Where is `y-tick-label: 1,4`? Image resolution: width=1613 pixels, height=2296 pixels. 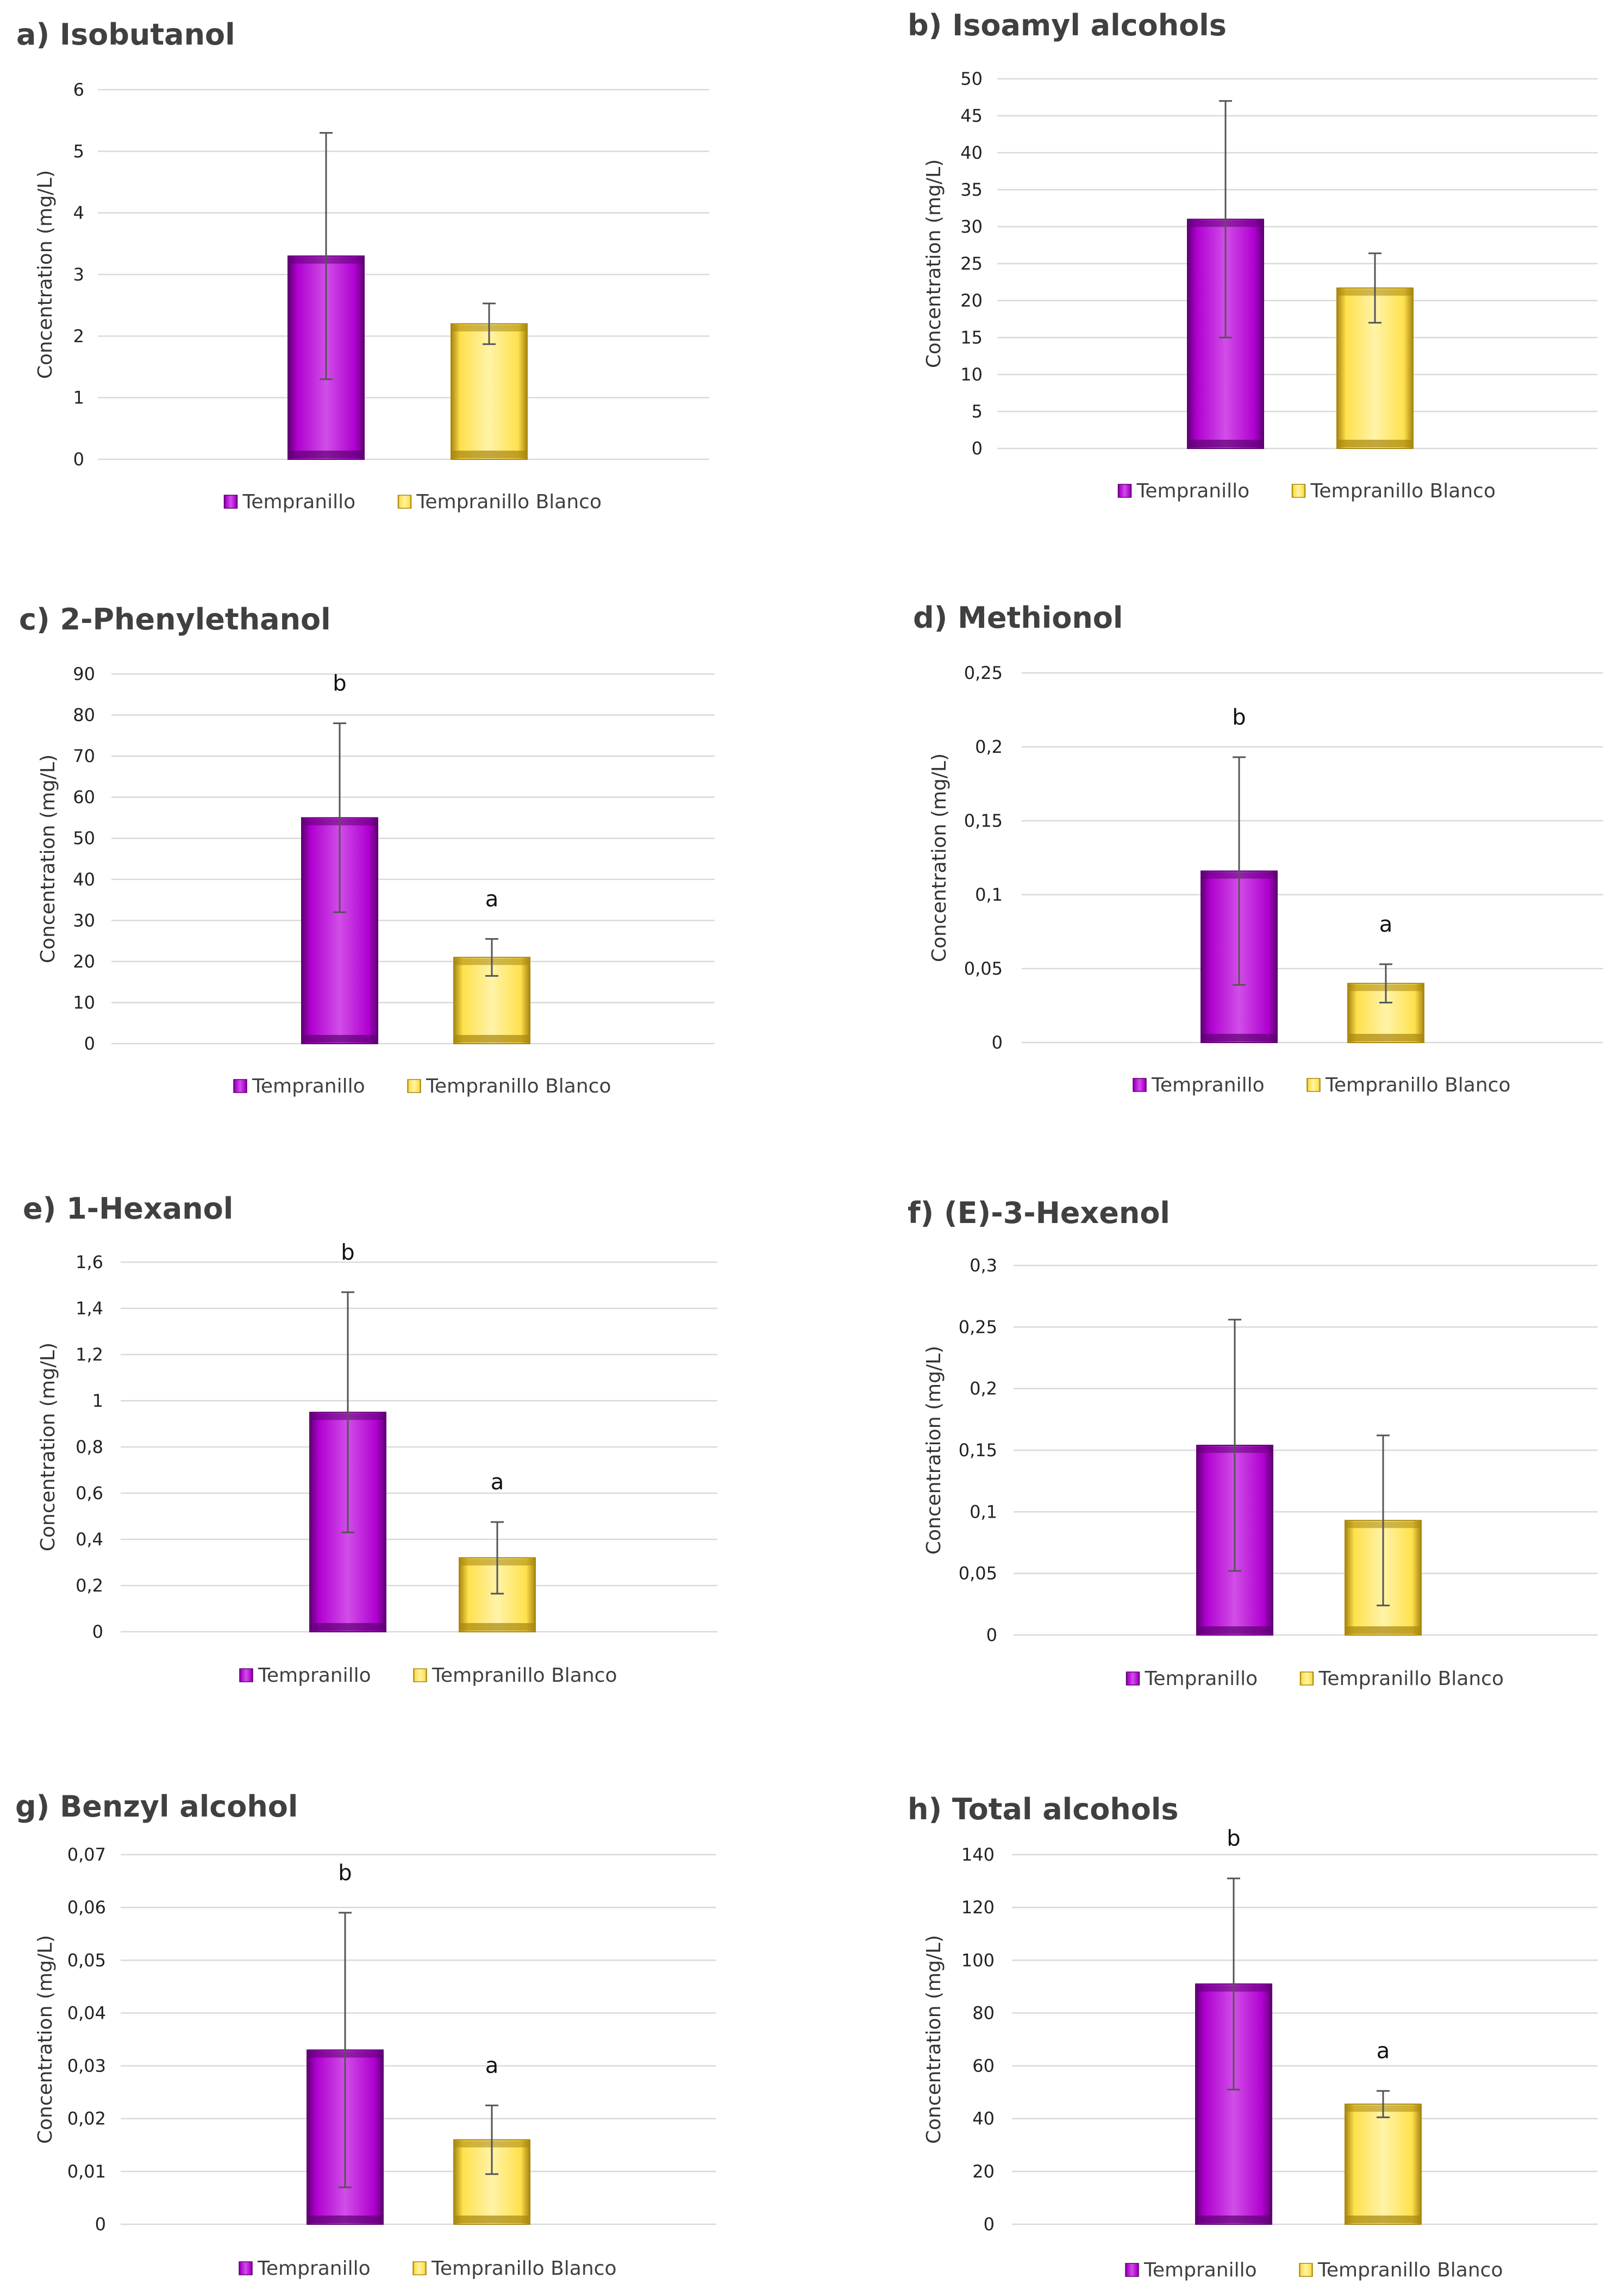
y-tick-label: 1,4 is located at coordinates (89, 1308).